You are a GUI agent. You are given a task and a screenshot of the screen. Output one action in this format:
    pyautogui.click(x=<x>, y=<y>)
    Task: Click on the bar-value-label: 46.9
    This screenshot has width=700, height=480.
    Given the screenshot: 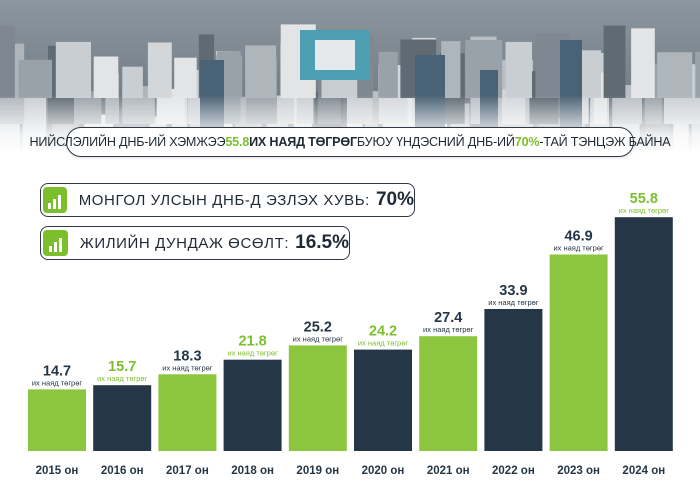 What is the action you would take?
    pyautogui.click(x=578, y=237)
    